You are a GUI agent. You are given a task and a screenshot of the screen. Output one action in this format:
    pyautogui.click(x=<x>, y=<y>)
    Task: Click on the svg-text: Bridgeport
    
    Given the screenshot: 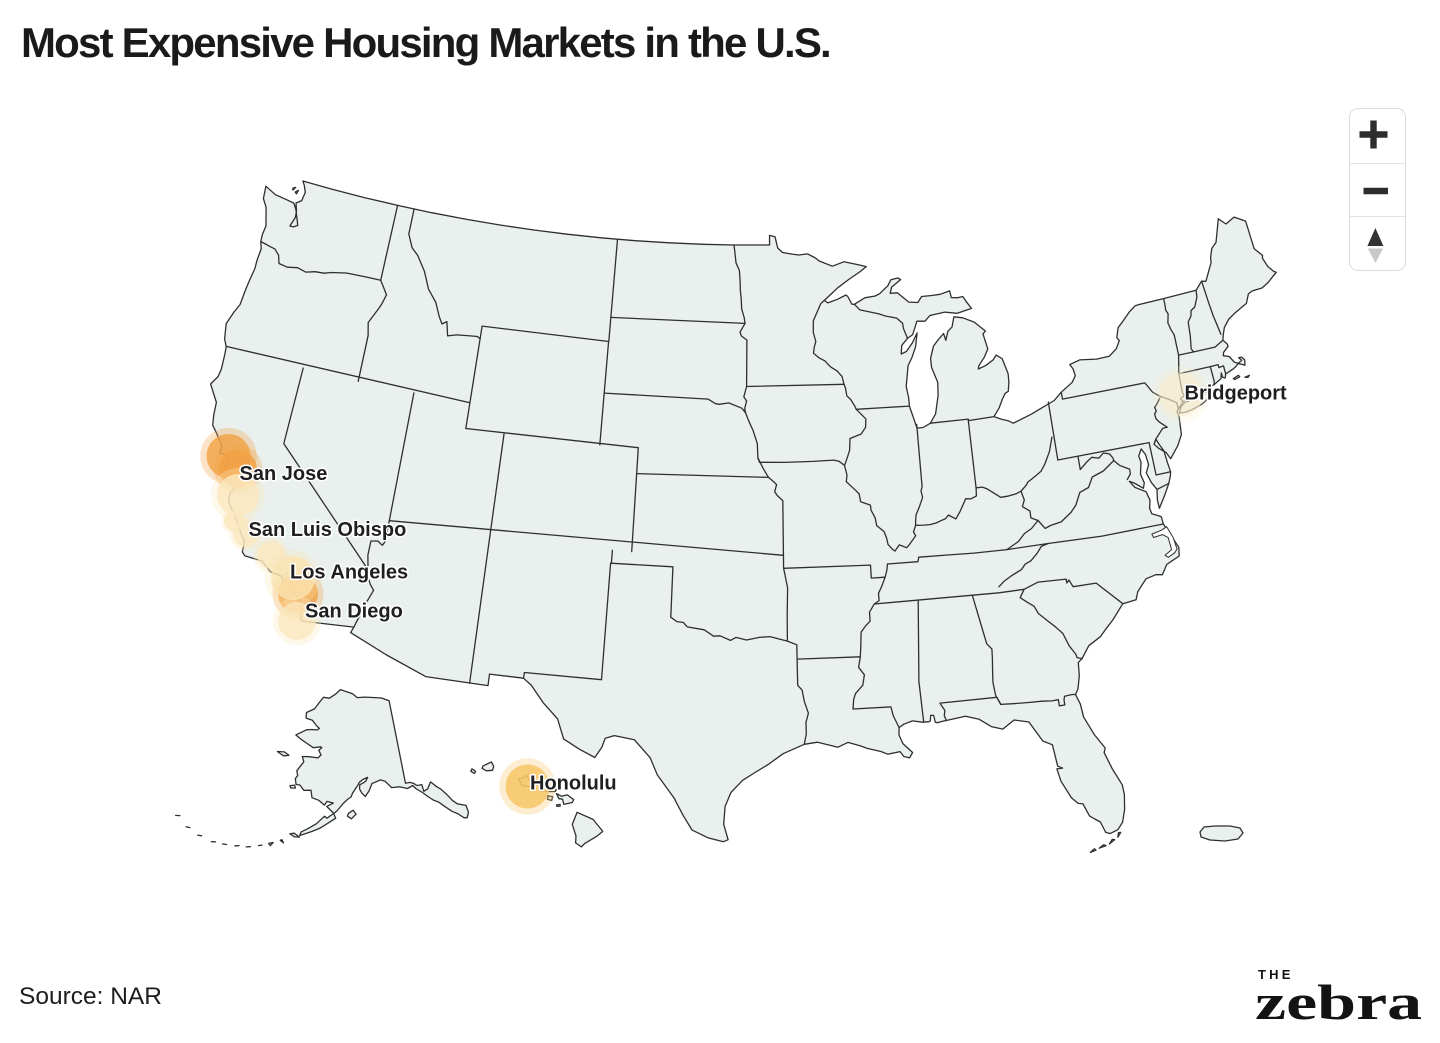 What is the action you would take?
    pyautogui.click(x=1236, y=393)
    